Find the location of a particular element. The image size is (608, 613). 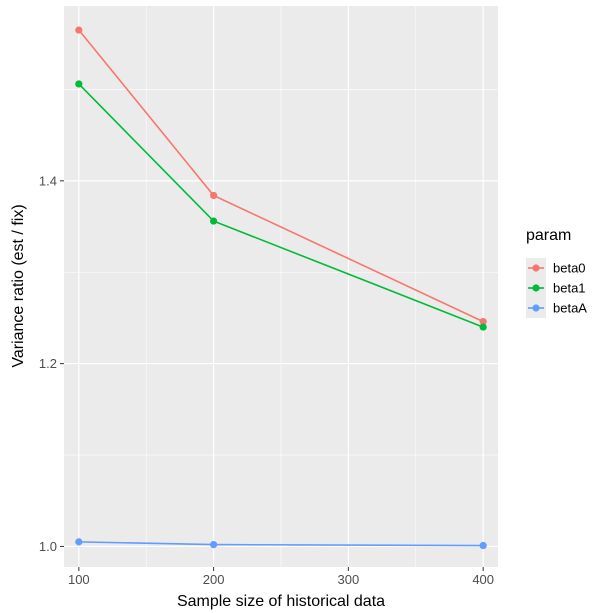

legend: param beta0 beta1 betaA is located at coordinates (556, 272).